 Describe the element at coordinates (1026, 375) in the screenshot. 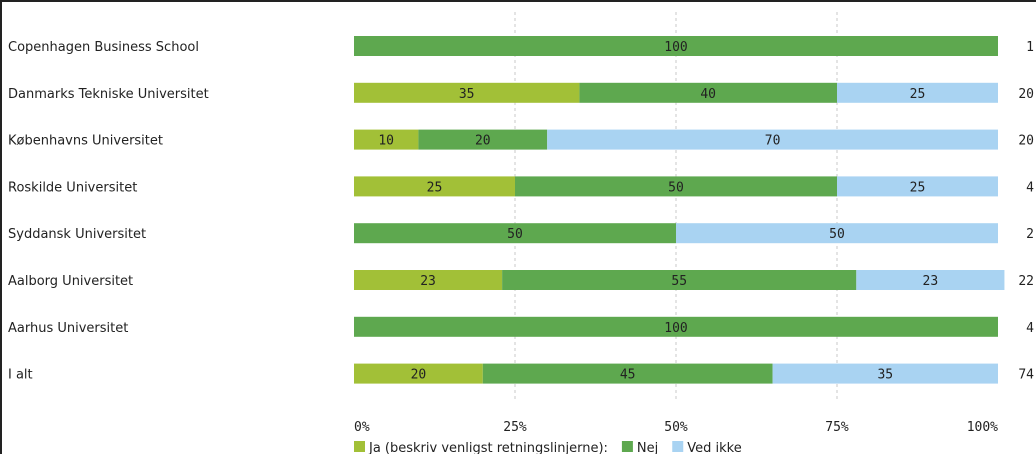

I see `row-count-label: 74` at that location.